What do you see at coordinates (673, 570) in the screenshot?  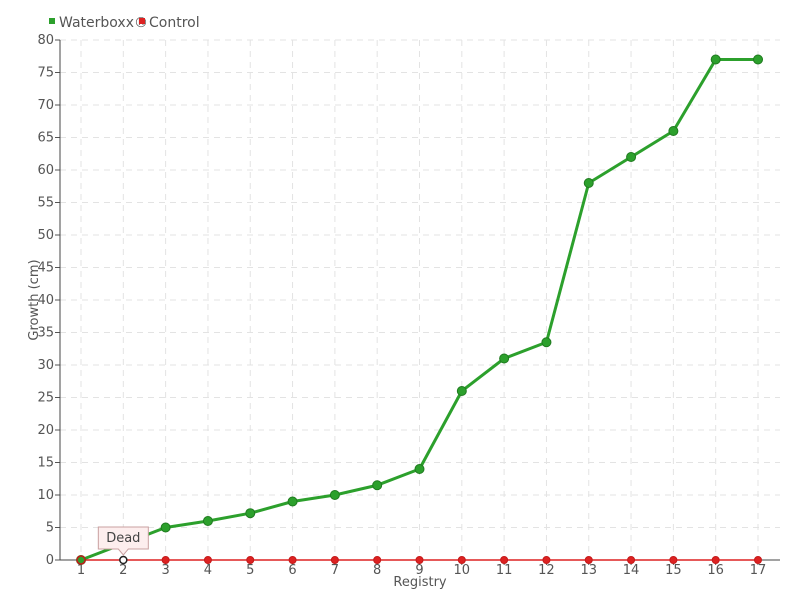 I see `x-tick-label: 15` at bounding box center [673, 570].